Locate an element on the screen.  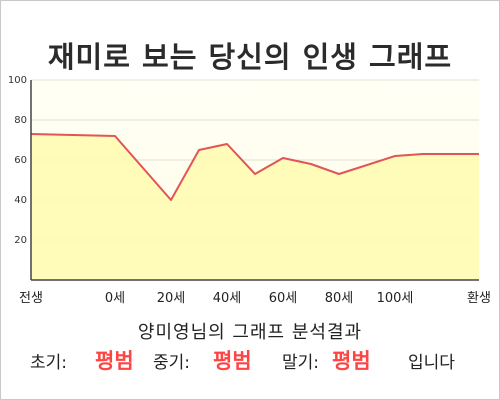
early-value: 평범 is located at coordinates (114, 361).